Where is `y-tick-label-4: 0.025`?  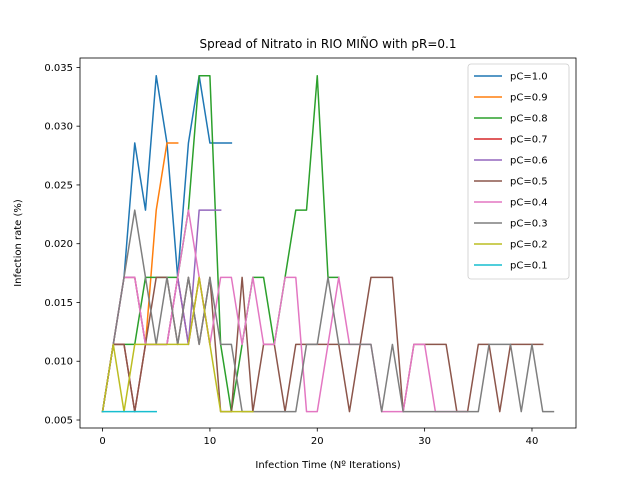
y-tick-label-4: 0.025 is located at coordinates (58, 185).